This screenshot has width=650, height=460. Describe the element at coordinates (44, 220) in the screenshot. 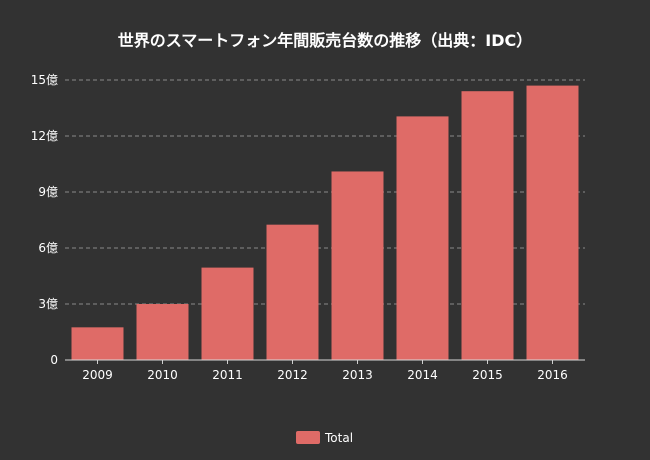

I see `y-axis-ticks: 0 3億 6億 9億 12億 15億` at that location.